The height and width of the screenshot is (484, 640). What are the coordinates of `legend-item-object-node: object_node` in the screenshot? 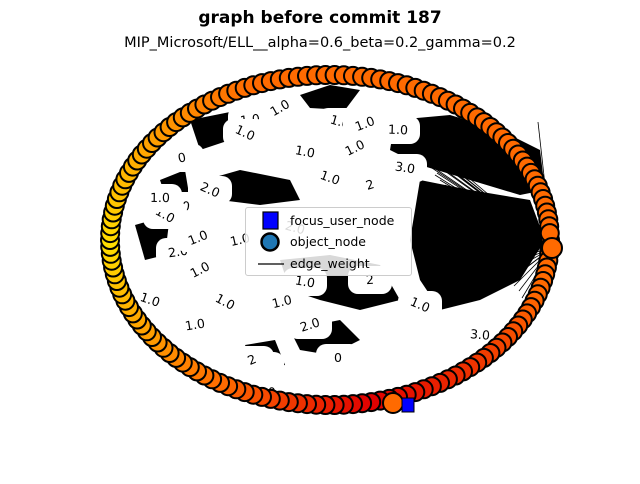 It's located at (328, 242).